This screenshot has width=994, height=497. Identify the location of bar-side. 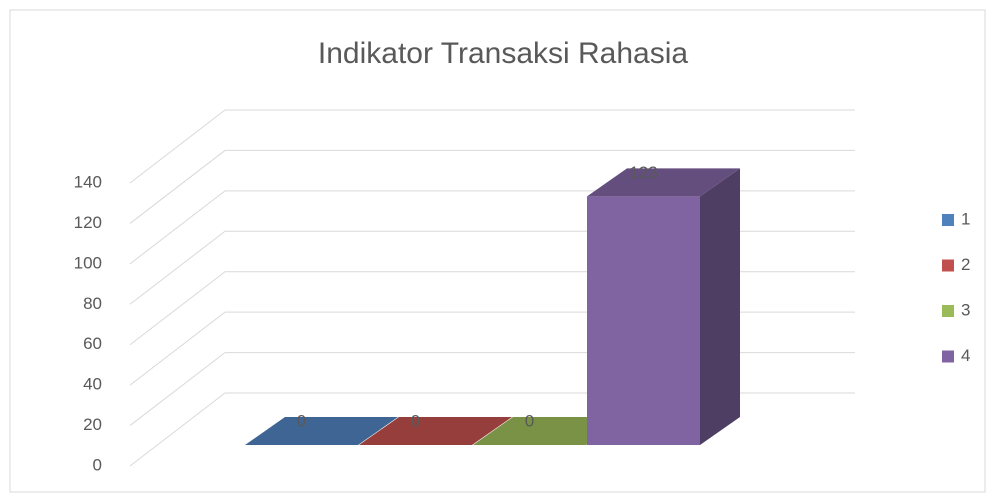
(720, 306).